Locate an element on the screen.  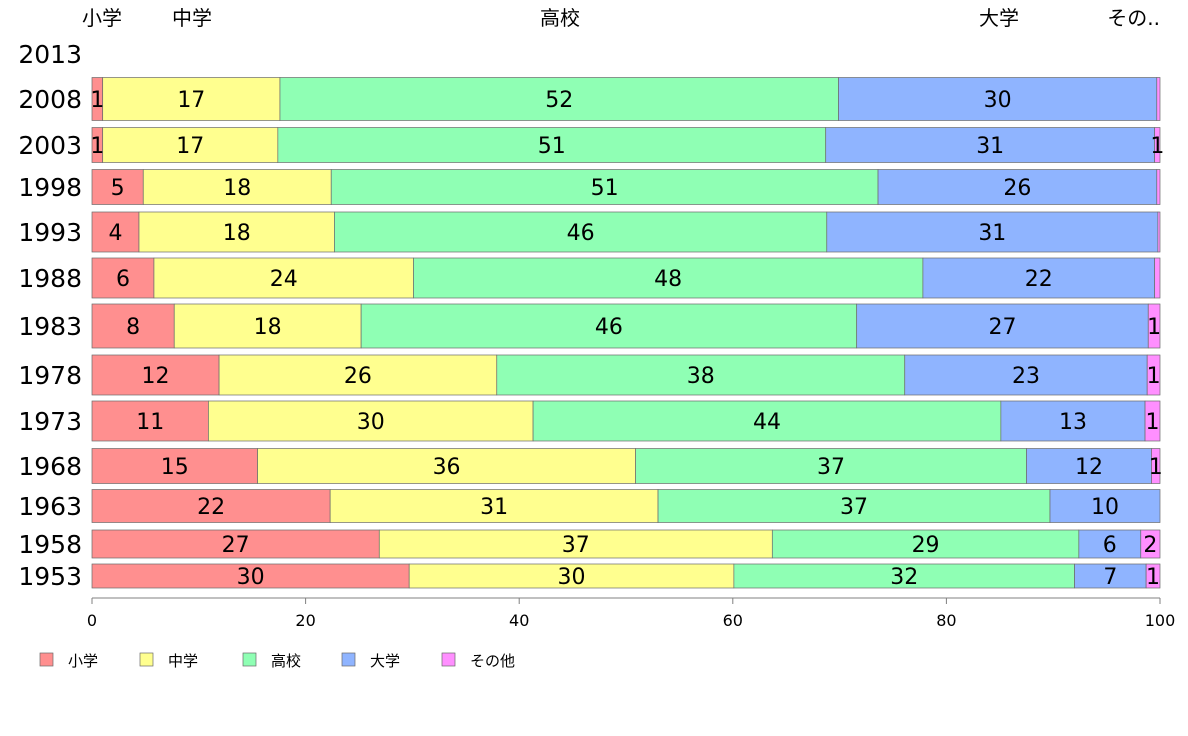
bar-1983-s4 is located at coordinates (1002, 326).